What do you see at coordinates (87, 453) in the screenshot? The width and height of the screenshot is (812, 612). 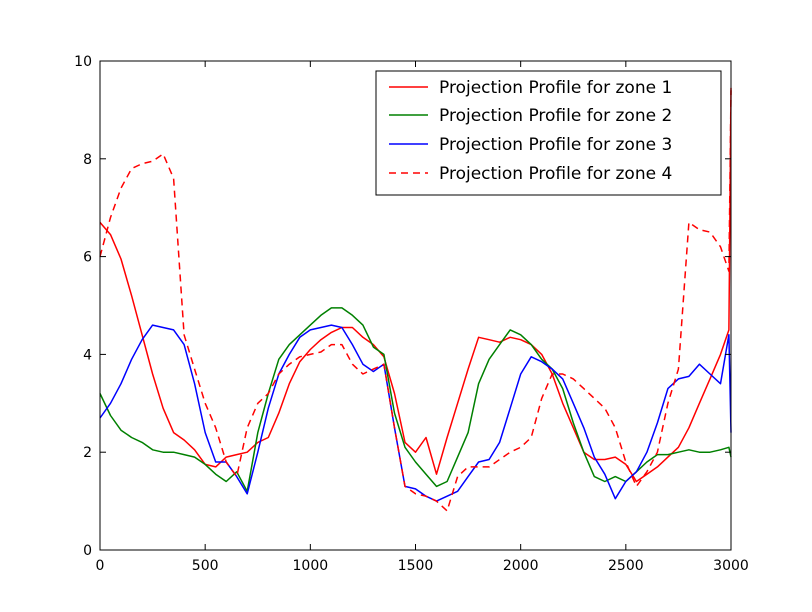 I see `y-tick-label: 2` at bounding box center [87, 453].